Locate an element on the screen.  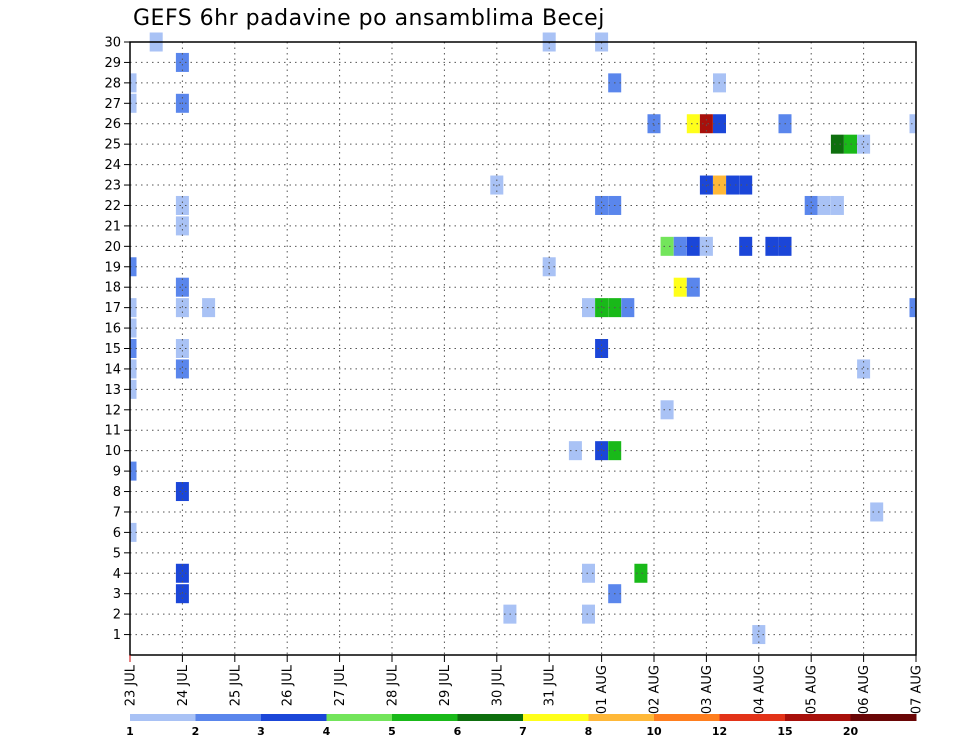
y-tick-label: 27 is located at coordinates (112, 104).